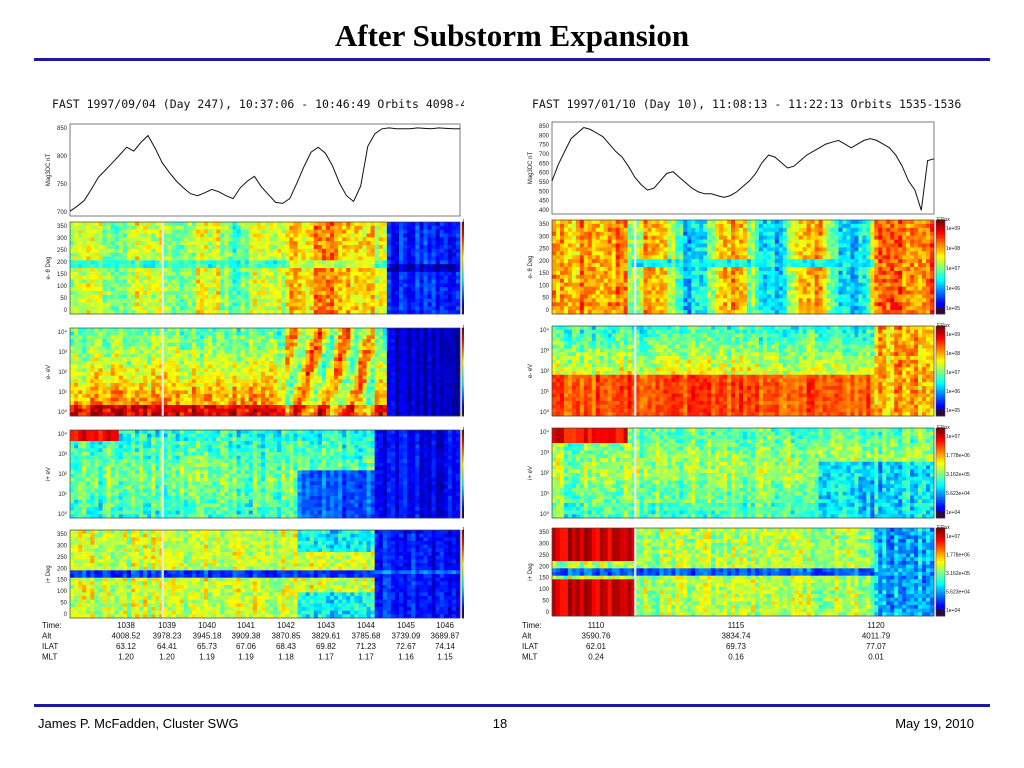  I want to click on mag-panel-frame, so click(265, 170).